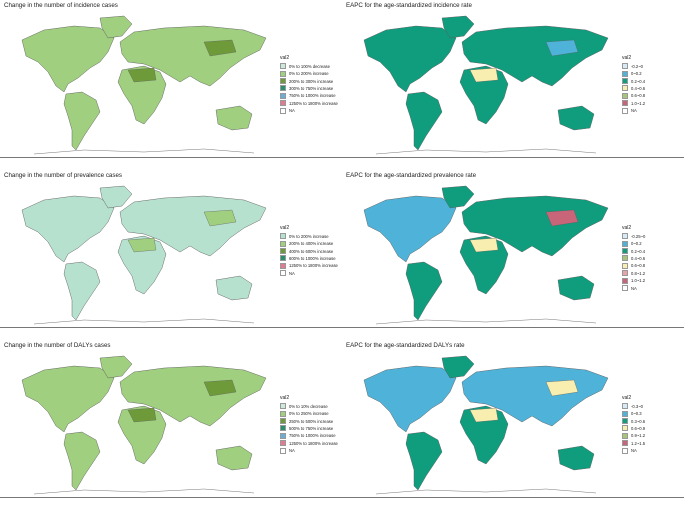 The height and width of the screenshot is (510, 685). What do you see at coordinates (638, 436) in the screenshot?
I see `legend-label: 0.9~1.2` at bounding box center [638, 436].